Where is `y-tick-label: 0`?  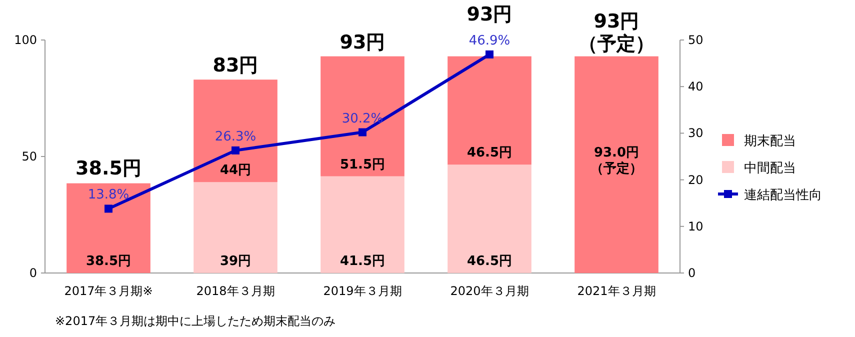 y-tick-label: 0 is located at coordinates (33, 273).